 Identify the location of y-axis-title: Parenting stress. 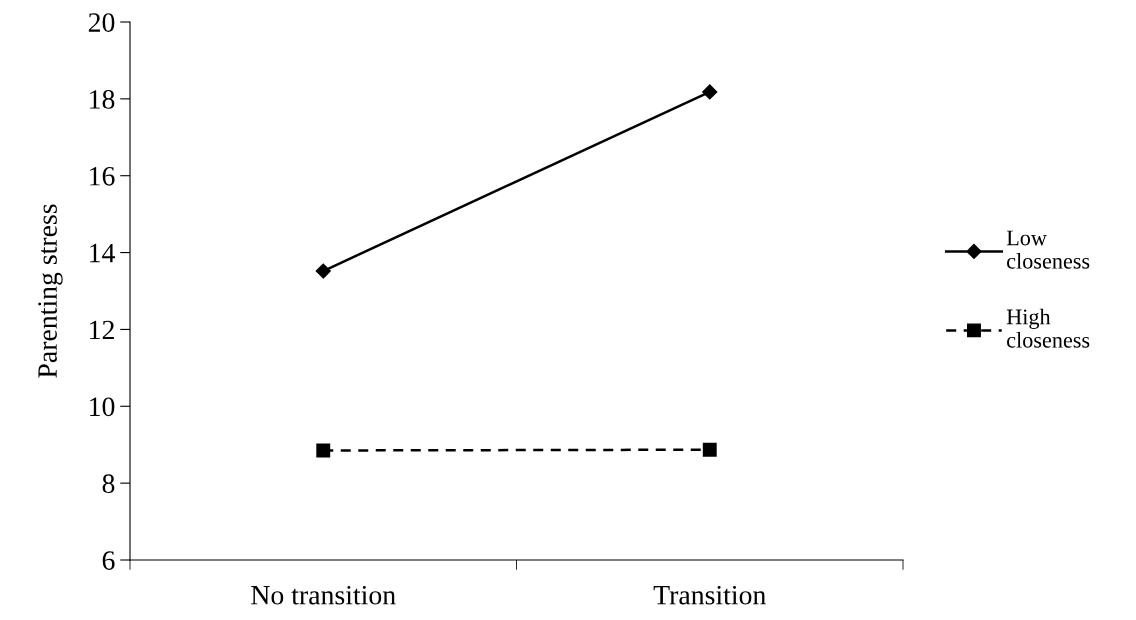
(50, 291).